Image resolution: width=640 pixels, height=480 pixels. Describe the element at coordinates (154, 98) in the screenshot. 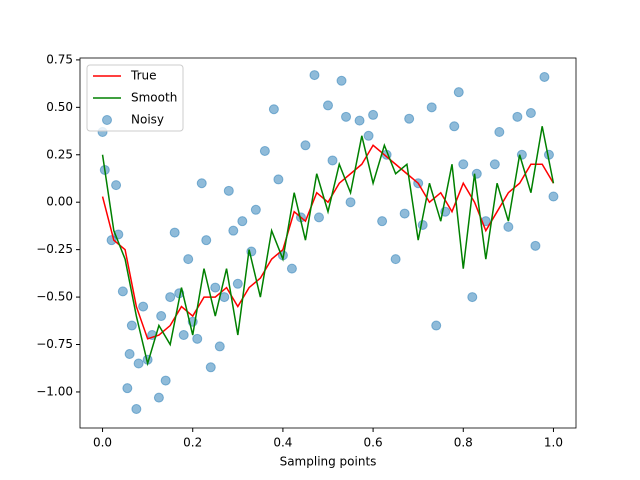

I see `legend-label: Smooth` at that location.